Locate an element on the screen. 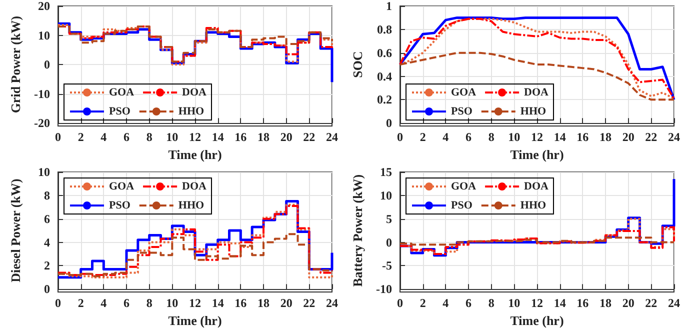 Image resolution: width=685 pixels, height=332 pixels. y-tick-label: 8 is located at coordinates (47, 195).